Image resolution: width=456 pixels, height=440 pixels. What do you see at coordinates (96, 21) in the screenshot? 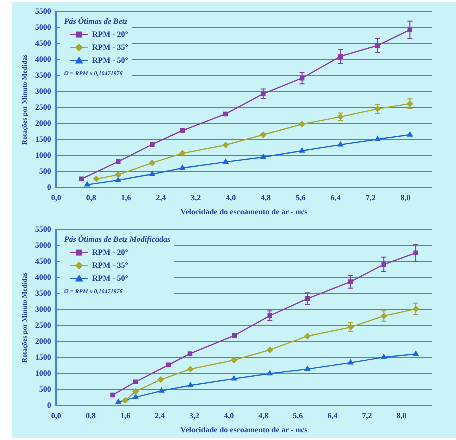
I see `legend-title: Pás Ótimas de Betz` at bounding box center [96, 21].